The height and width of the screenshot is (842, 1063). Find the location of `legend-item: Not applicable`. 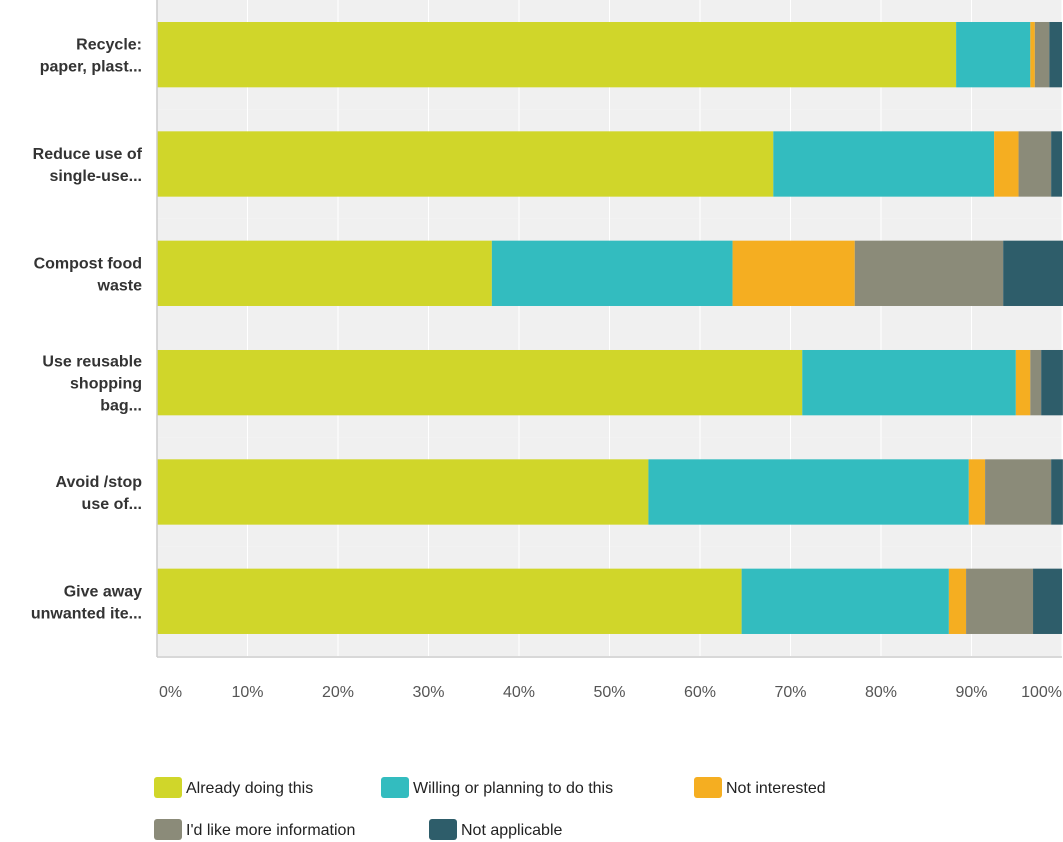

legend-item: Not applicable is located at coordinates (496, 829).